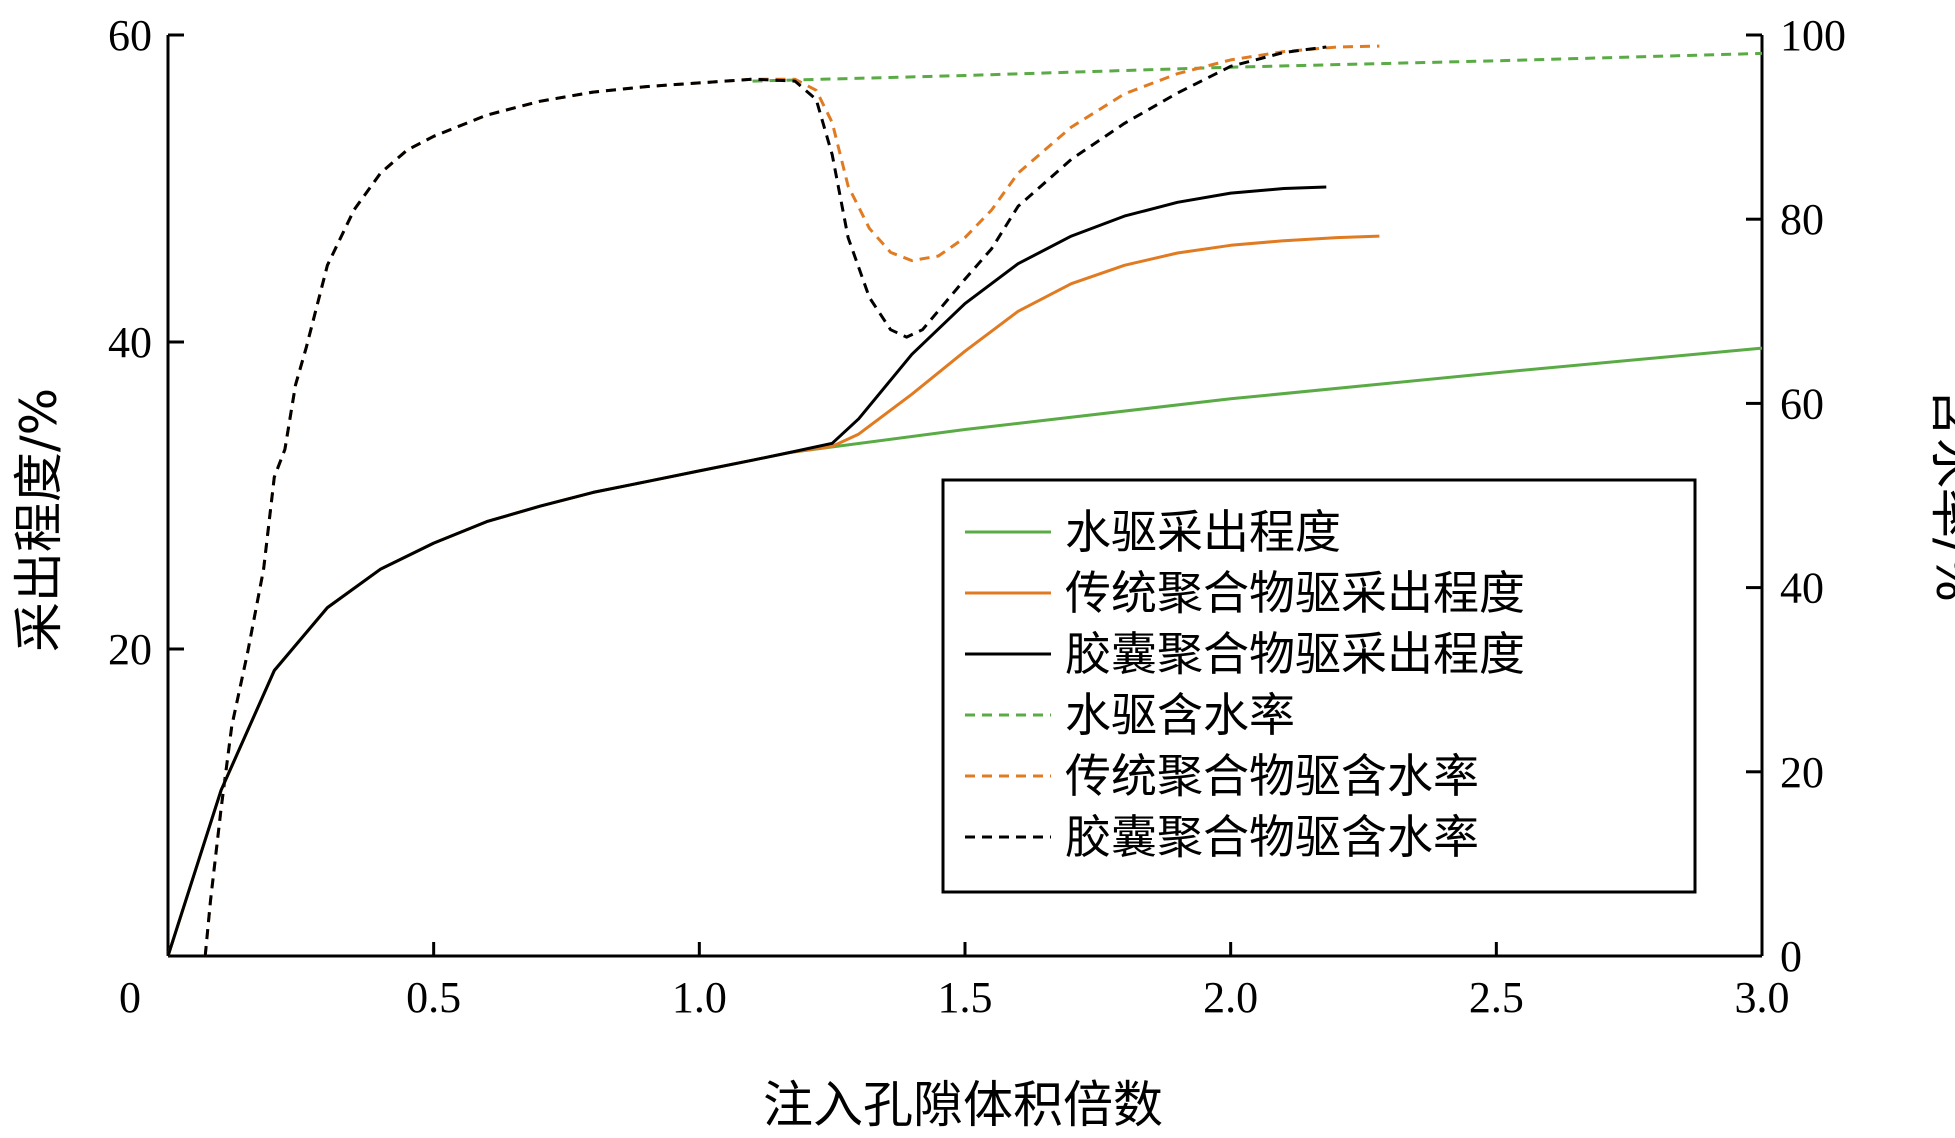  I want to click on x-tick-label: 1.5, so click(965, 997).